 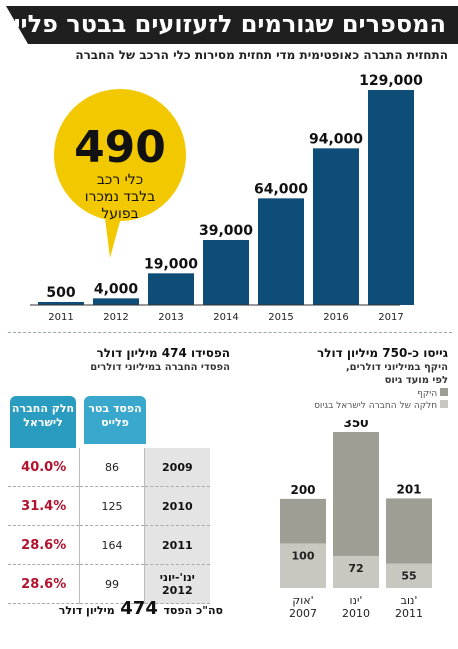 What do you see at coordinates (177, 467) in the screenshot?
I see `period-cell: 2009` at bounding box center [177, 467].